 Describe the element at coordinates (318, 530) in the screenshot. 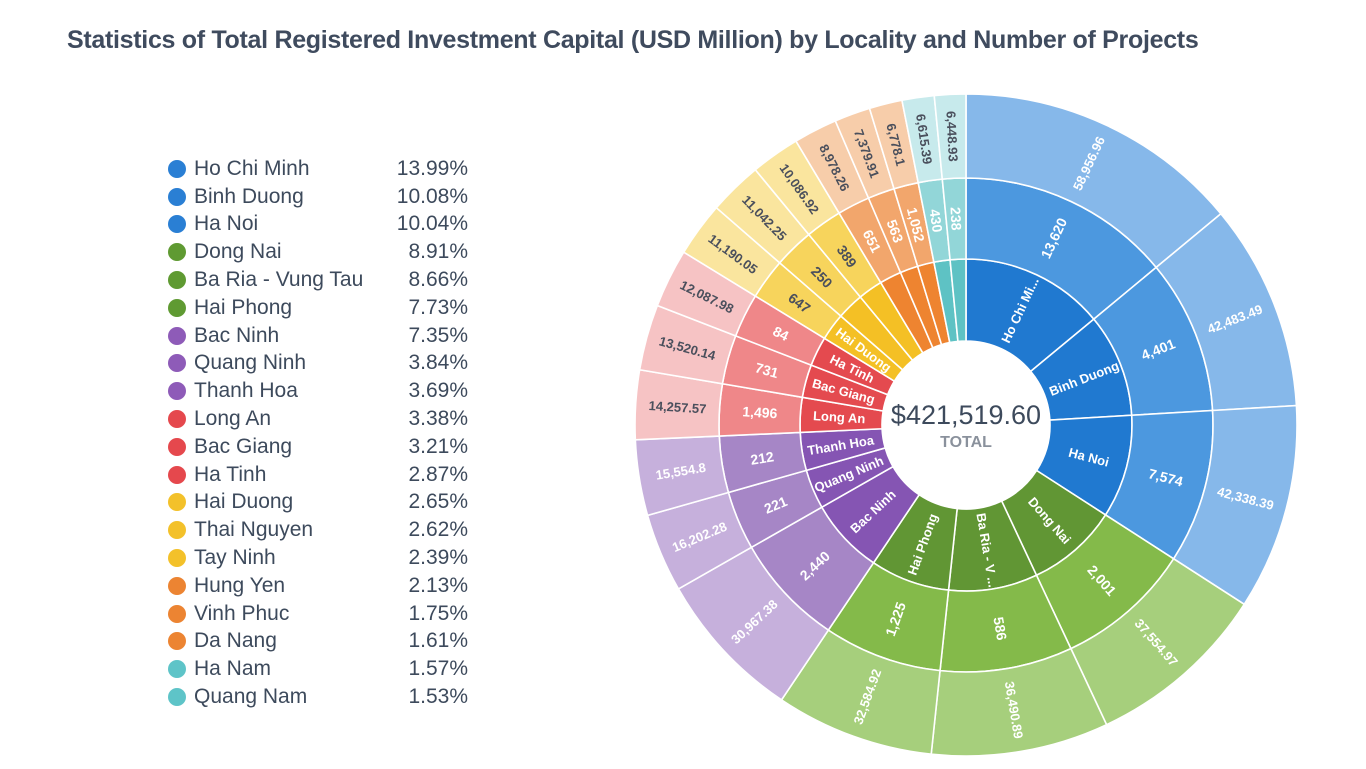

I see `legend-item: Thai Nguyen 2.62%` at that location.